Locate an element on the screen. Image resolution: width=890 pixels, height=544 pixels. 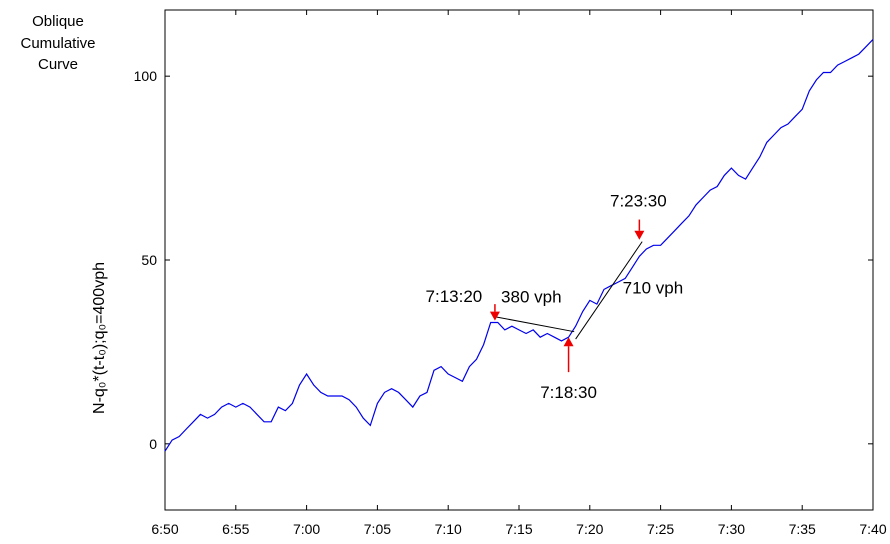
annotation-arrows: 7:13:20 7:18:30 7:23:30 is located at coordinates (546, 297).